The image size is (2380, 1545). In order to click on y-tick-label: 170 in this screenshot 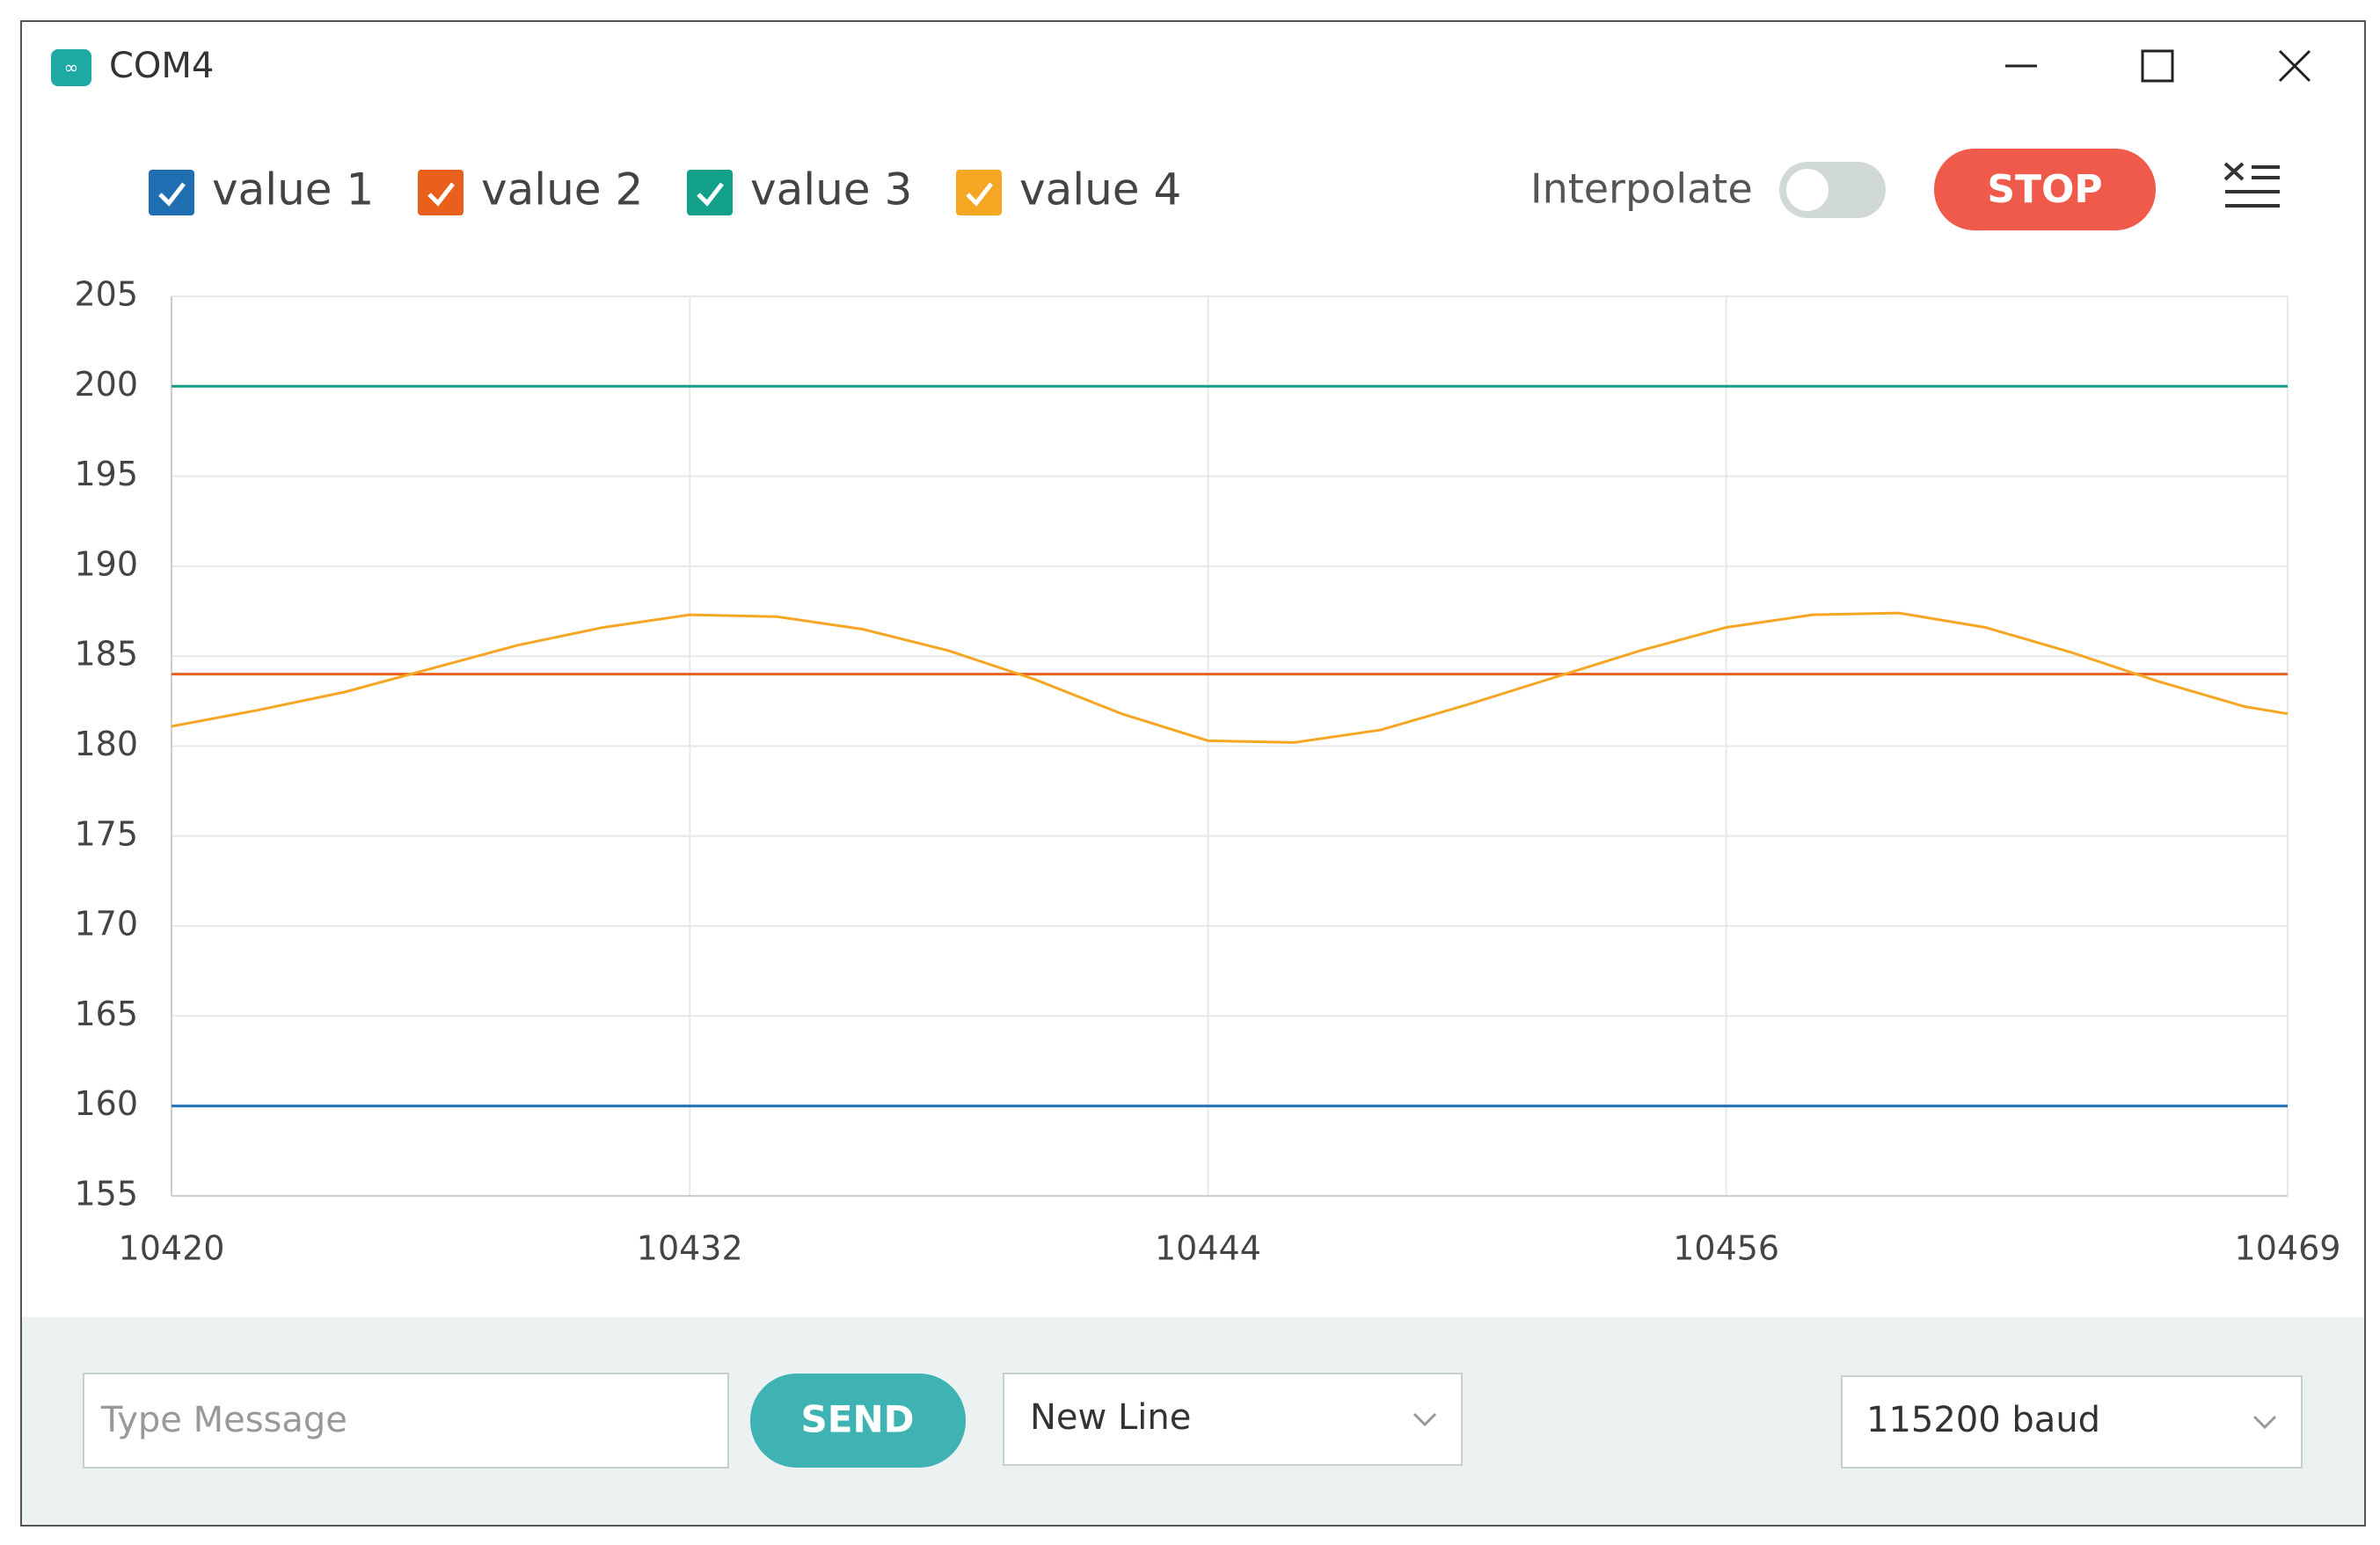, I will do `click(106, 924)`.